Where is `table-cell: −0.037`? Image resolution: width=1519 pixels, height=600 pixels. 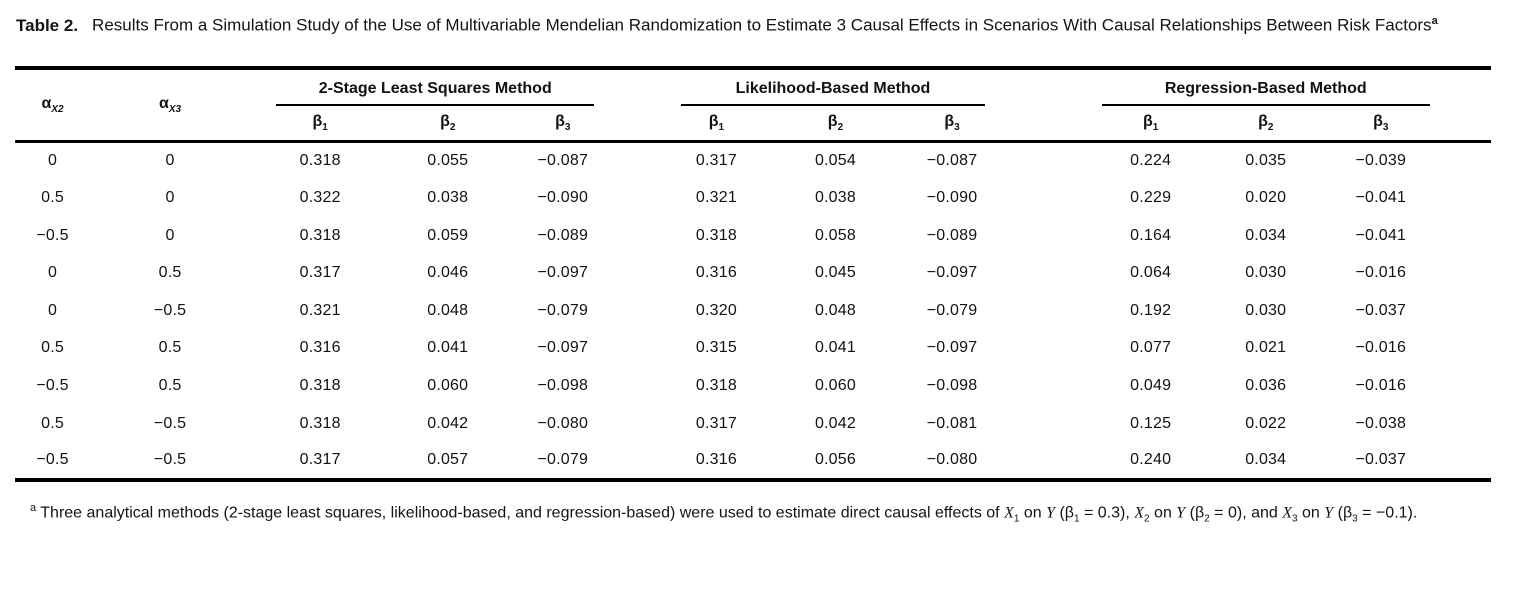 table-cell: −0.037 is located at coordinates (1381, 310).